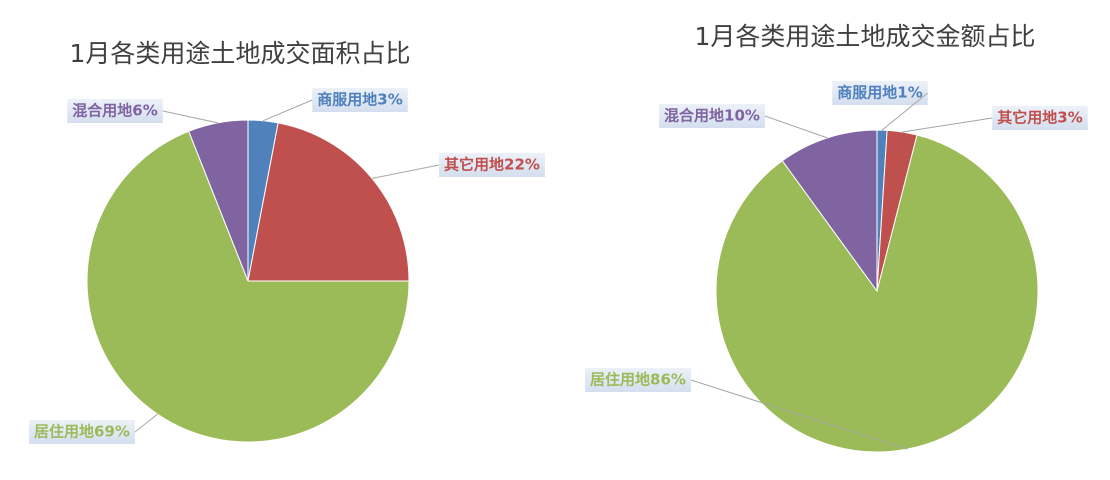 Image resolution: width=1110 pixels, height=480 pixels. I want to click on data-label: 其它用地22%, so click(492, 165).